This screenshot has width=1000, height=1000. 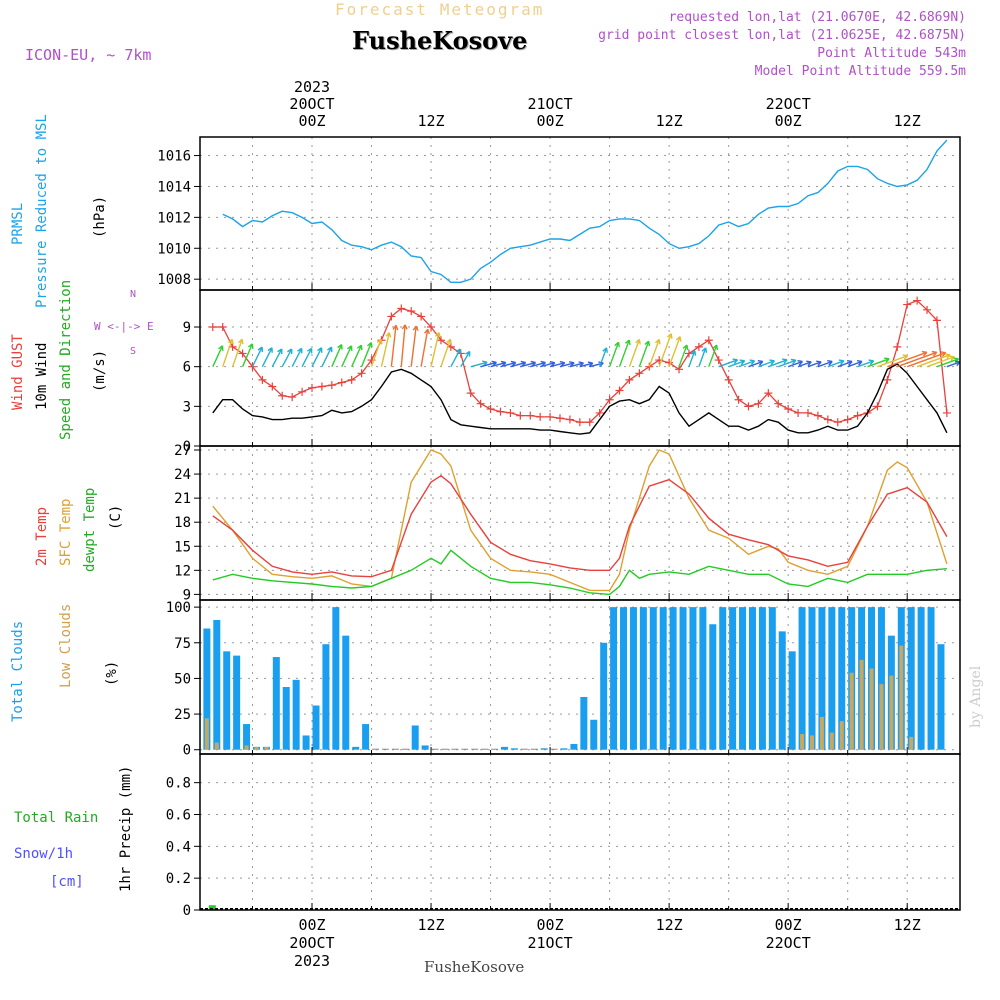 I want to click on y-tick-label: 1014, so click(x=174, y=187).